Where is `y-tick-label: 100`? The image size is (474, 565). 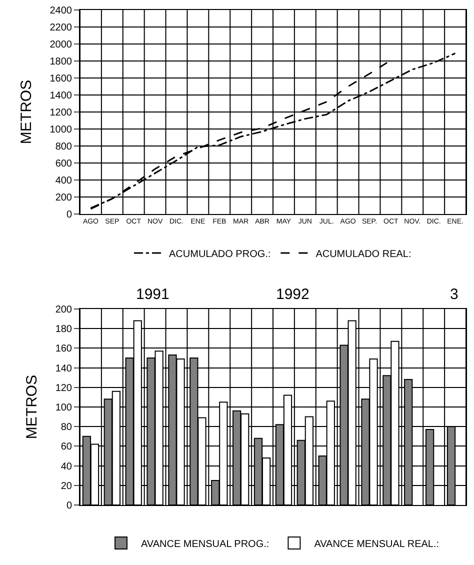 y-tick-label: 100 is located at coordinates (63, 408).